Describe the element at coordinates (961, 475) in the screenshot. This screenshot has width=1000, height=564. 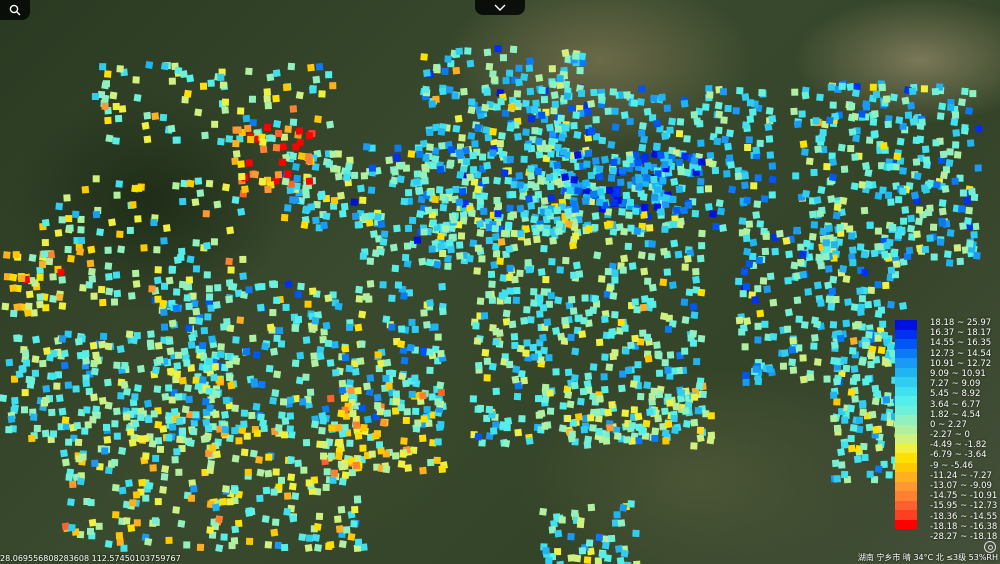
I see `legend-label: -11.24 ~ -7.27` at that location.